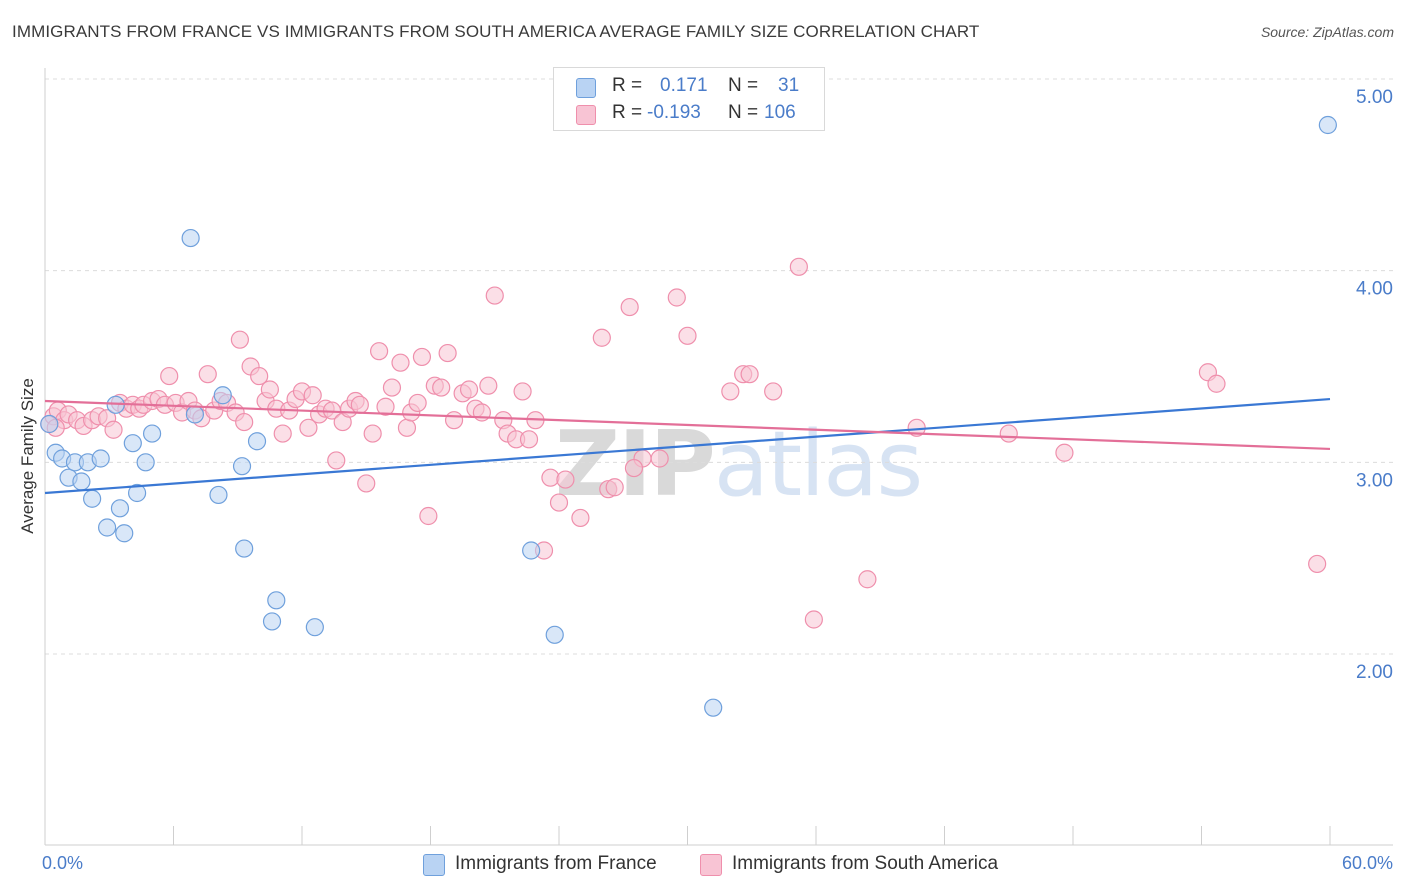 The height and width of the screenshot is (892, 1406). I want to click on y-tick-label: 5.00, so click(1374, 97).